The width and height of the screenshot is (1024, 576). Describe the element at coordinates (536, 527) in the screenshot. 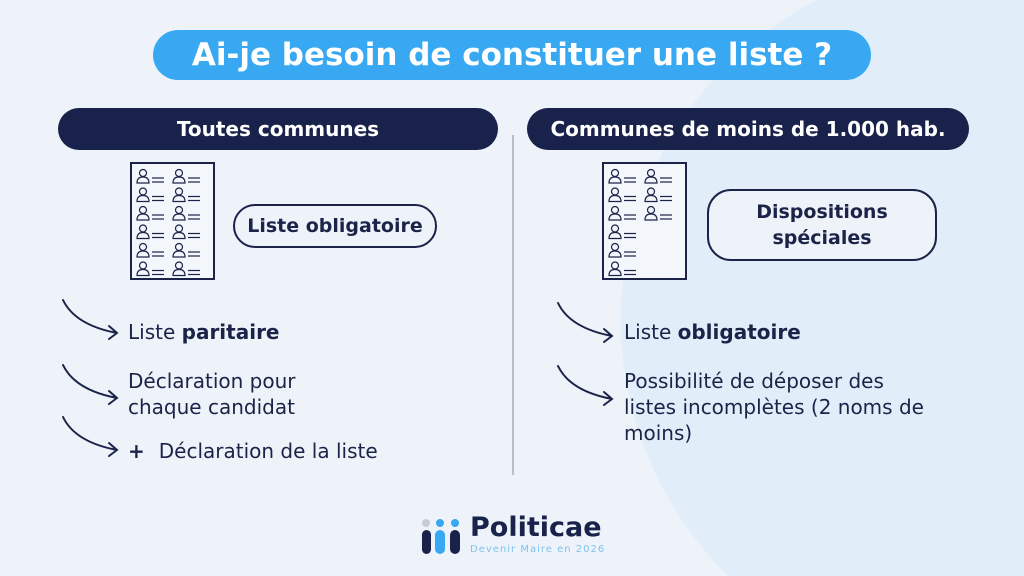

I see `logo-brand: Politicae` at that location.